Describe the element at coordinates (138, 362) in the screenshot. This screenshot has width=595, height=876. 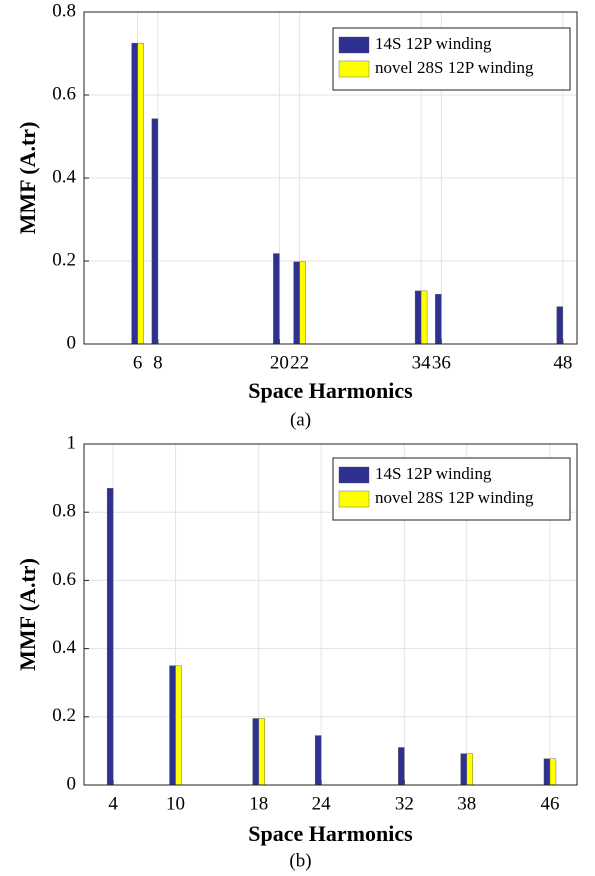
I see `x-tick-label: 6` at that location.